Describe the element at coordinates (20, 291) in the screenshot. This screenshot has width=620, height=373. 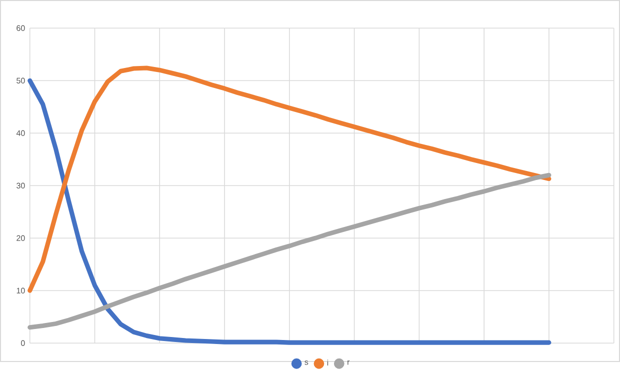
I see `y-tick-label: 10` at that location.